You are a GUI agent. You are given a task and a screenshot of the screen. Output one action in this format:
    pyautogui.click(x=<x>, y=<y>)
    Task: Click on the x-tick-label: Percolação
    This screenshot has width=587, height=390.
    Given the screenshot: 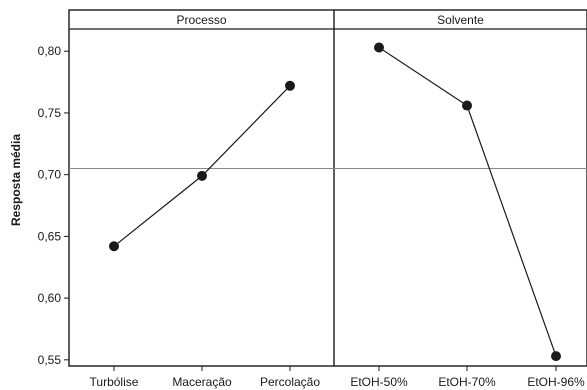 What is the action you would take?
    pyautogui.click(x=290, y=382)
    